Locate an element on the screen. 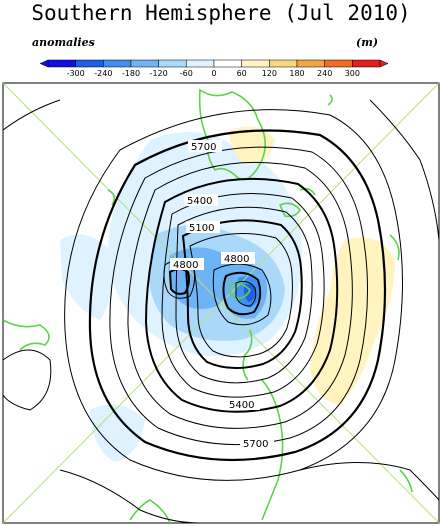 Image resolution: width=442 pixels, height=526 pixels. colorbar-tick-label: 120 is located at coordinates (269, 73).